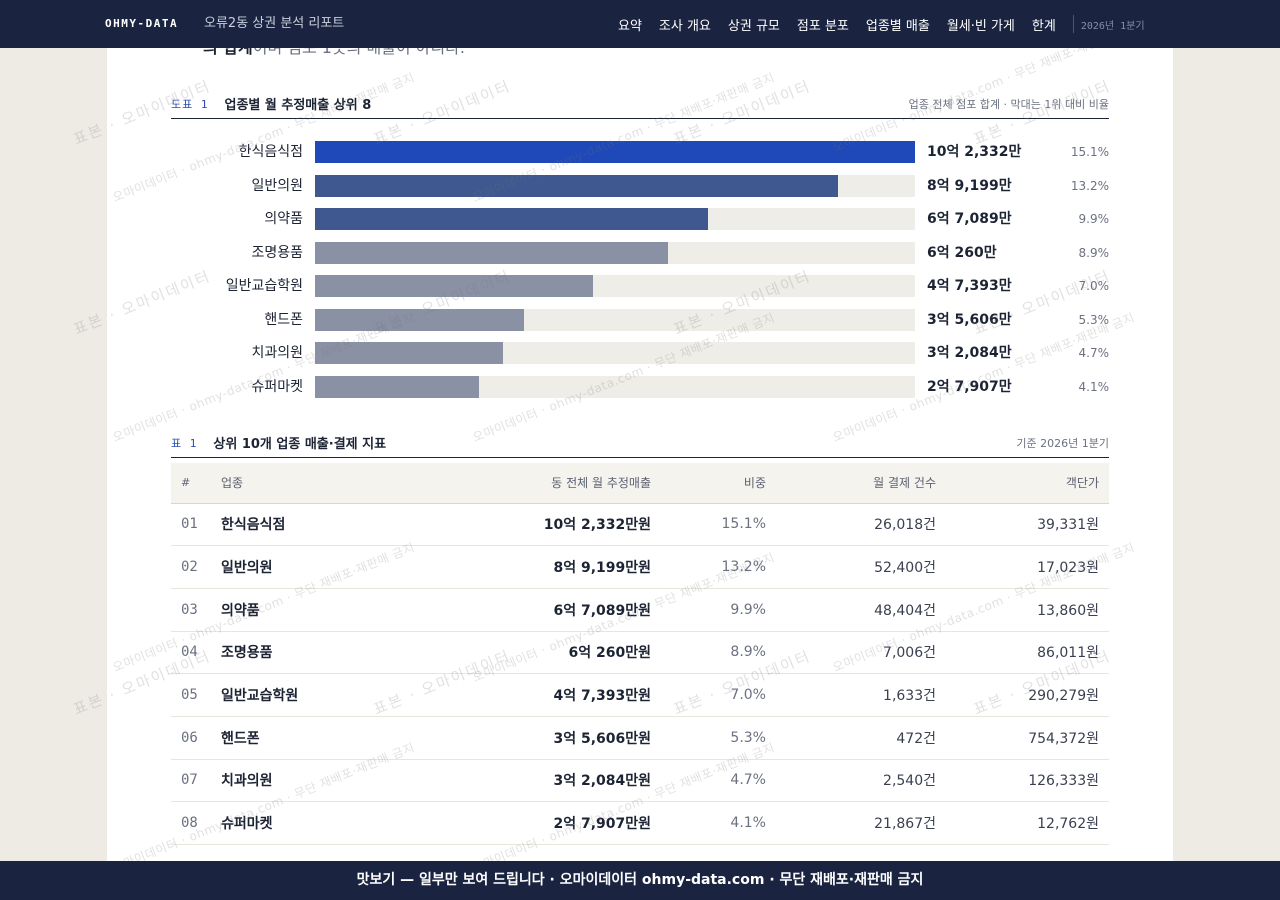 Image resolution: width=1280 pixels, height=900 pixels. I want to click on cell-sales: 3억 5,606만원, so click(506, 738).